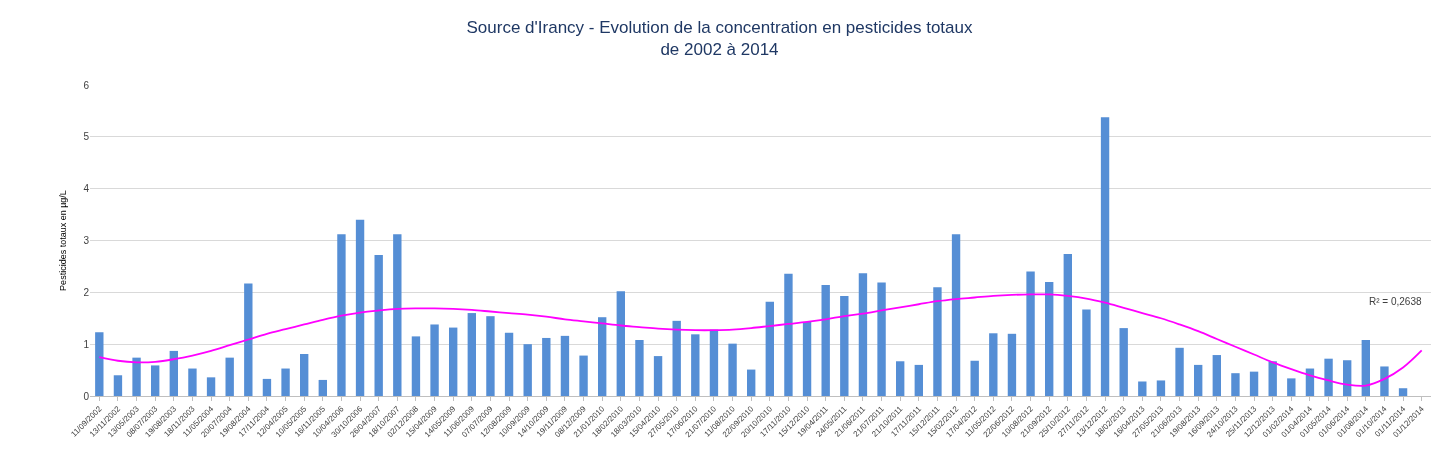 This screenshot has width=1439, height=466. I want to click on y-tick-label: 5, so click(86, 137).